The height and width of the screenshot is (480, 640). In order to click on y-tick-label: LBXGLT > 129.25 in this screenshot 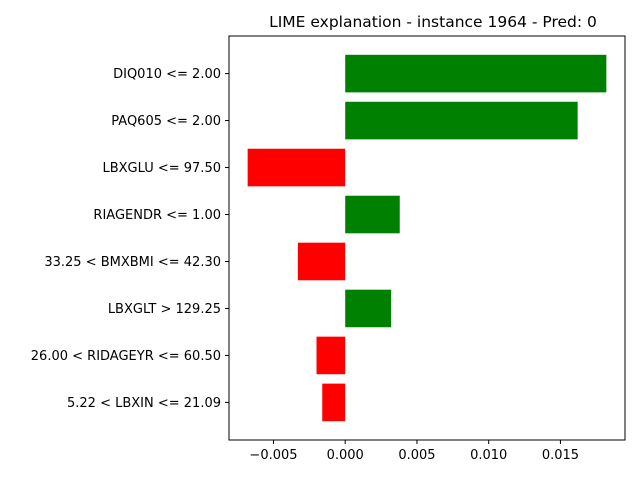, I will do `click(164, 309)`.